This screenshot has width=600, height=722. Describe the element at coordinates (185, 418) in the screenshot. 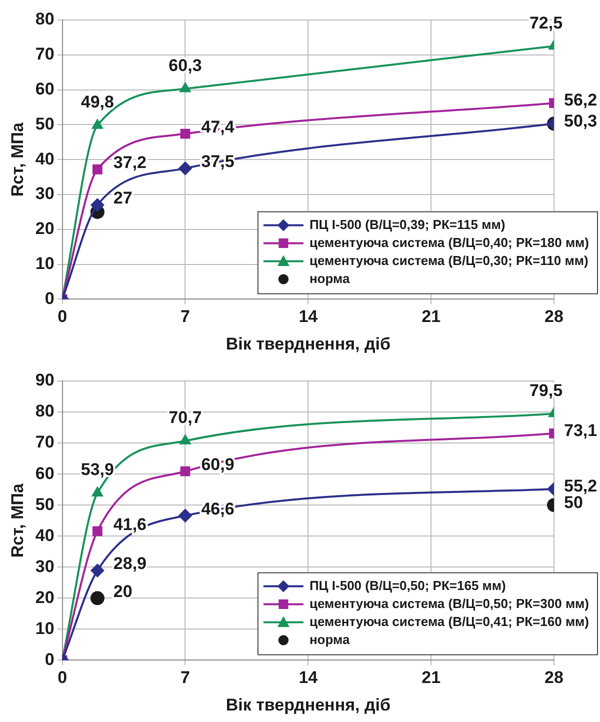

I see `data-label: 70,7` at that location.